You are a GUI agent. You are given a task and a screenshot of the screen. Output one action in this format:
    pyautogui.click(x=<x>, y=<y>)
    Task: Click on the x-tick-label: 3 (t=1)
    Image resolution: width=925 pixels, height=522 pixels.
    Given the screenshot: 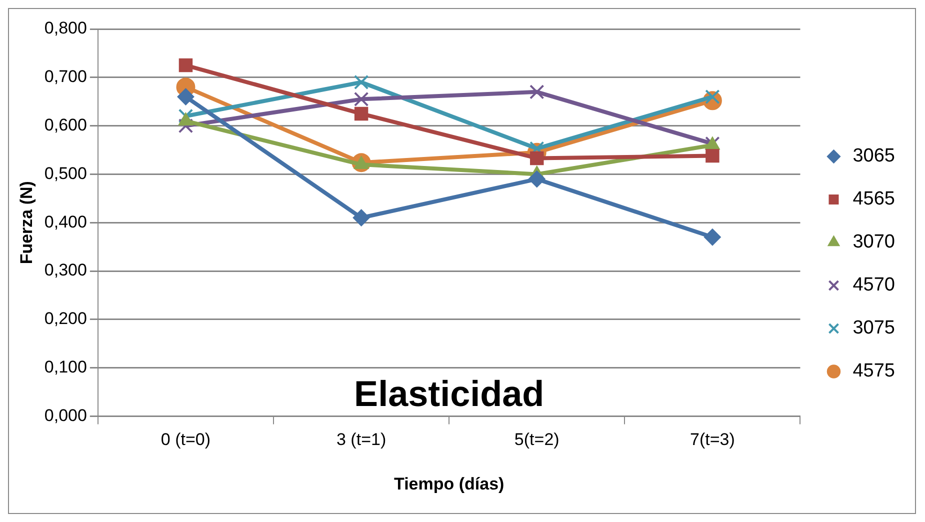 What is the action you would take?
    pyautogui.click(x=361, y=440)
    